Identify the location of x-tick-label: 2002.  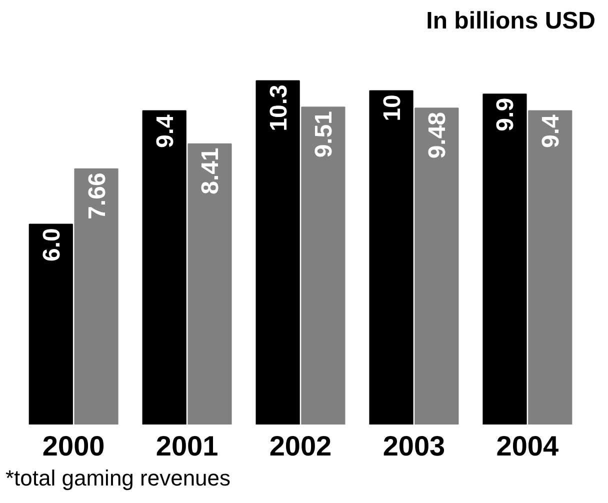
(300, 446).